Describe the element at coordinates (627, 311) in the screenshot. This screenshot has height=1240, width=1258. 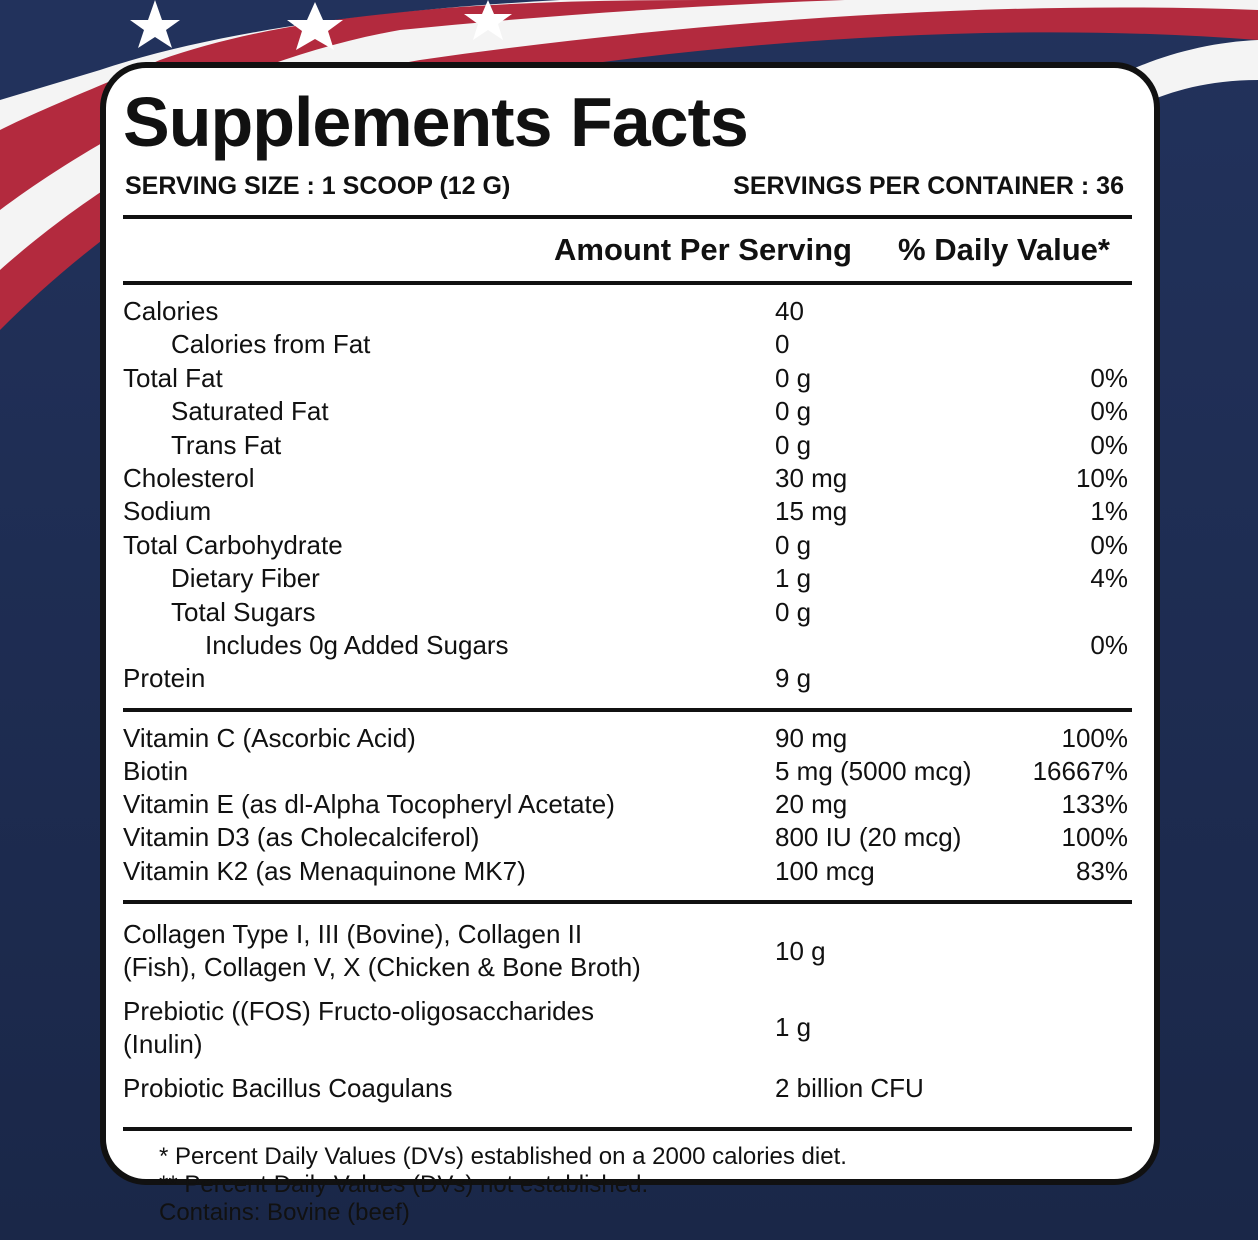
I see `nutrient-row: Calories 40` at that location.